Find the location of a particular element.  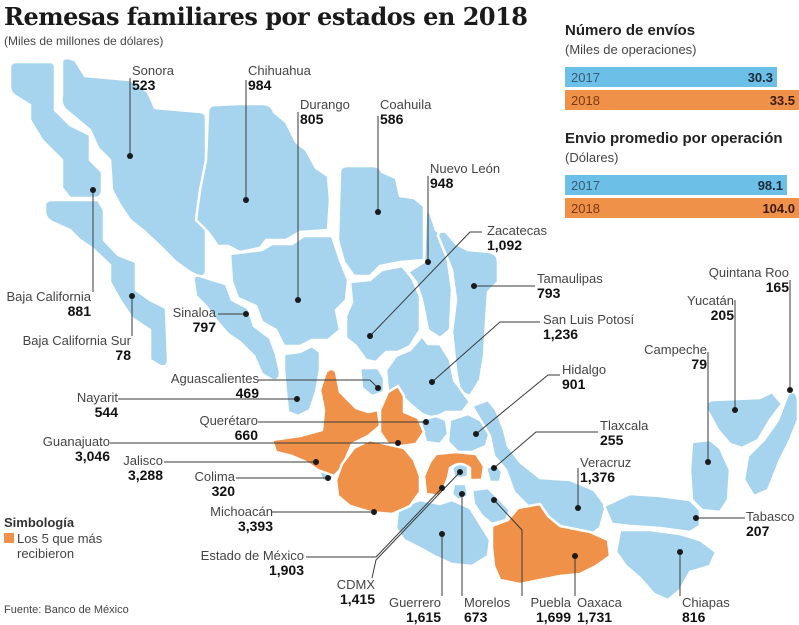

dot-guanajuato is located at coordinates (398, 443).